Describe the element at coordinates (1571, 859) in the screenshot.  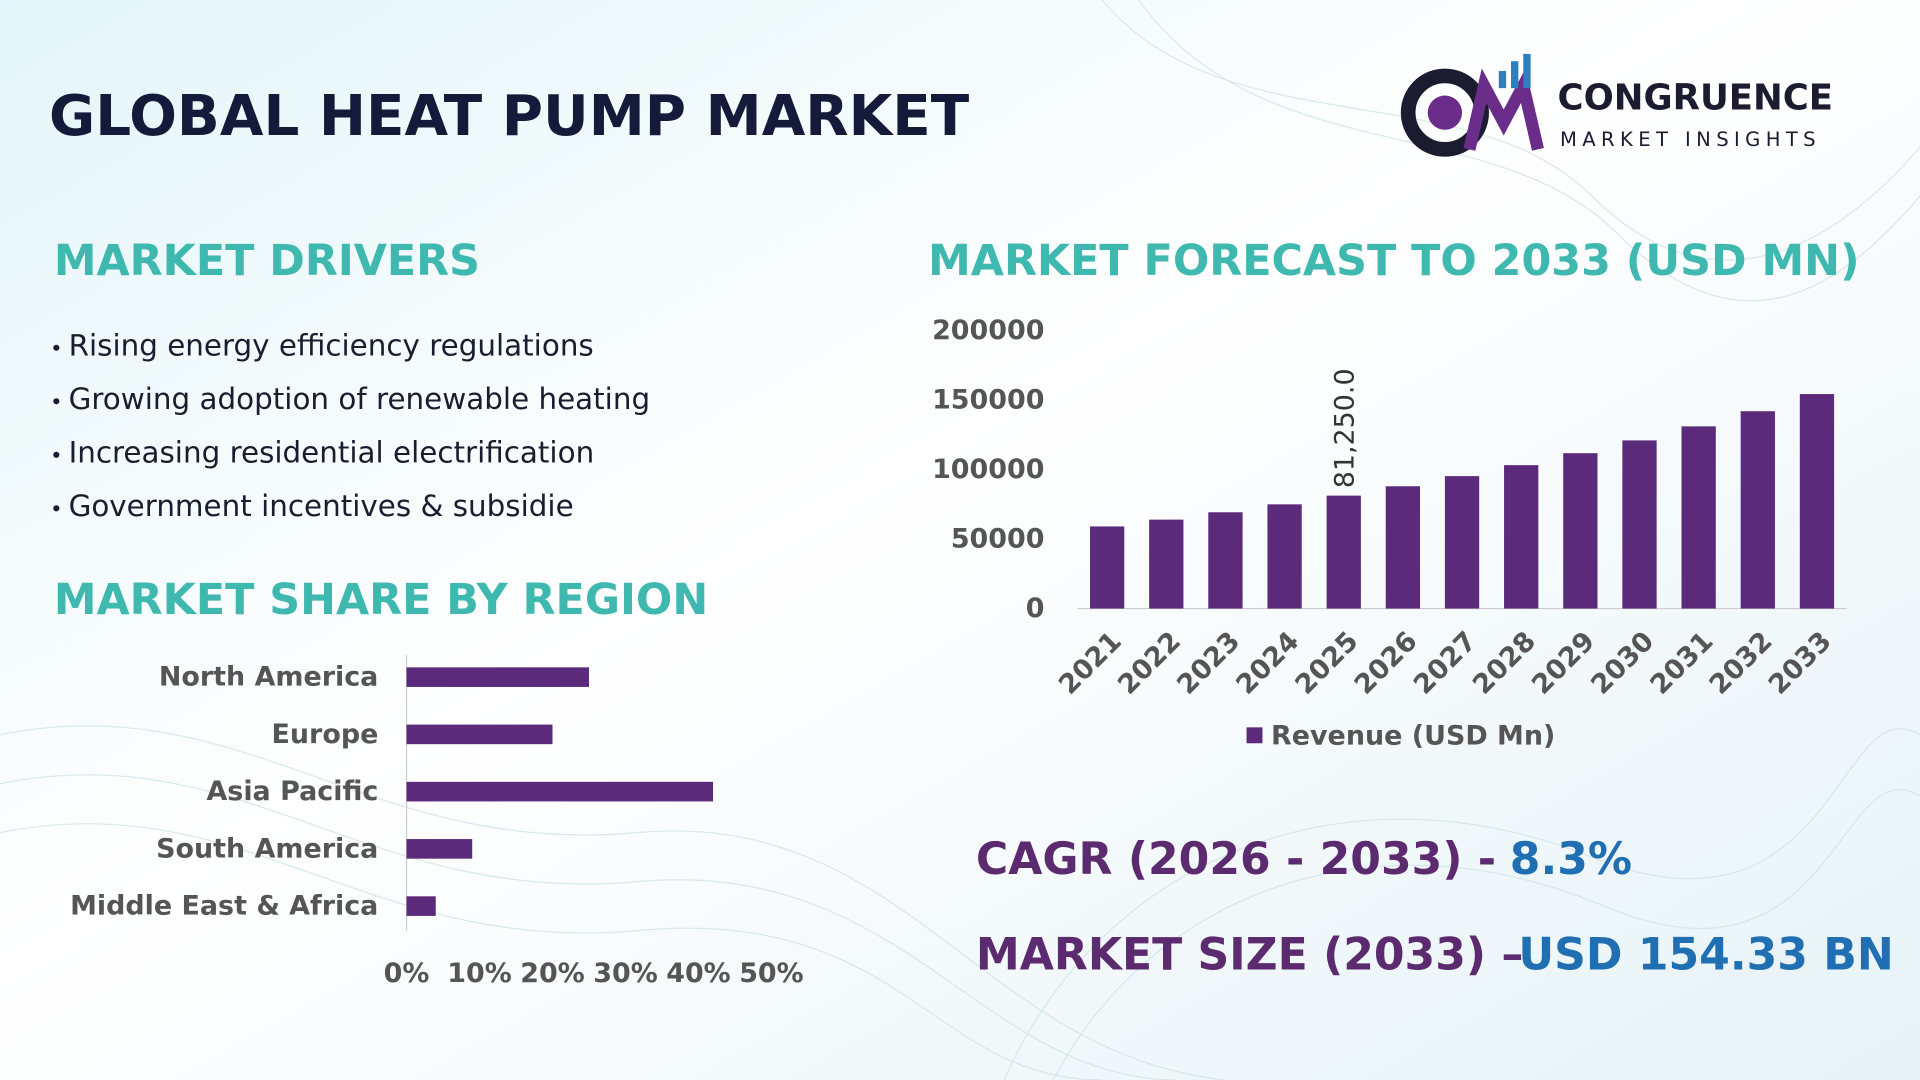
I see `highlight-value: 8.3%` at that location.